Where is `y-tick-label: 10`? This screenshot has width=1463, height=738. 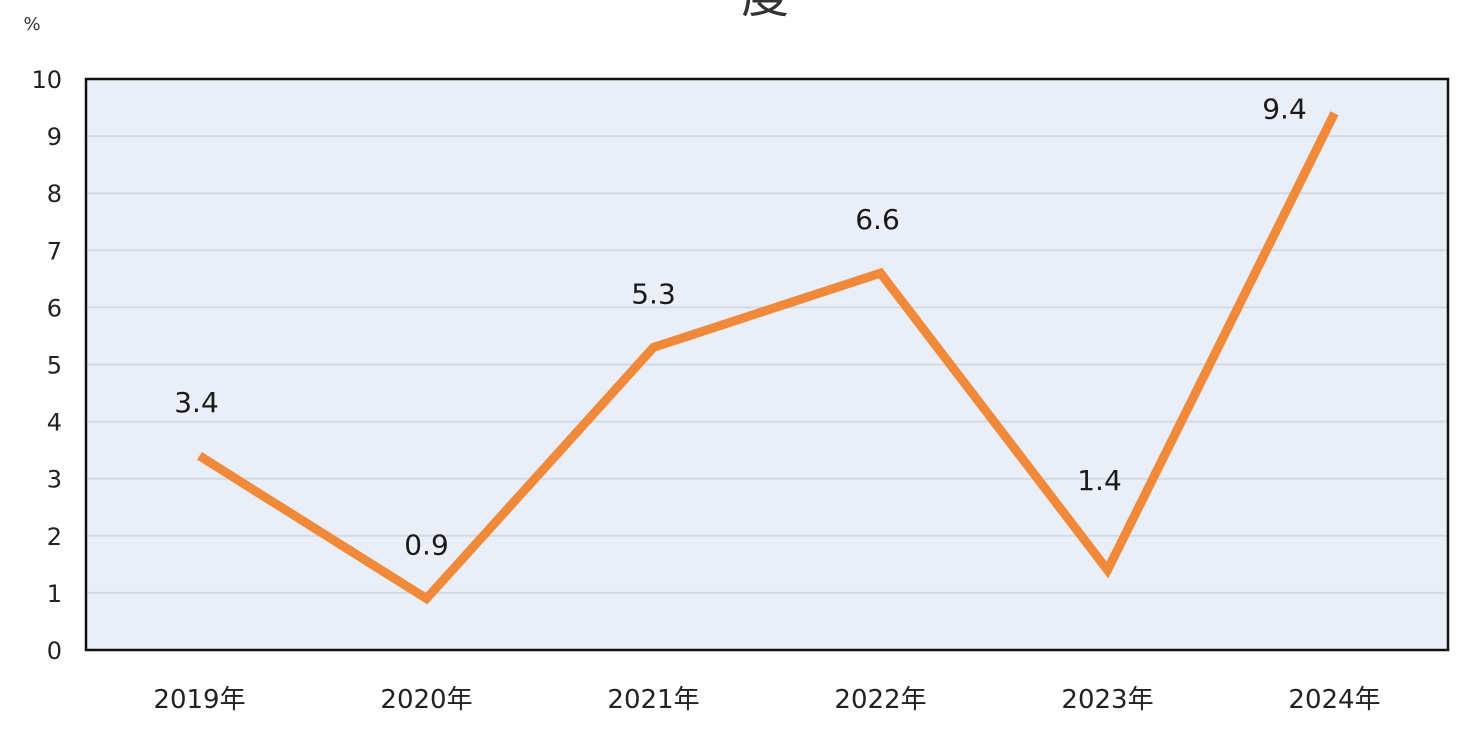 y-tick-label: 10 is located at coordinates (46, 80).